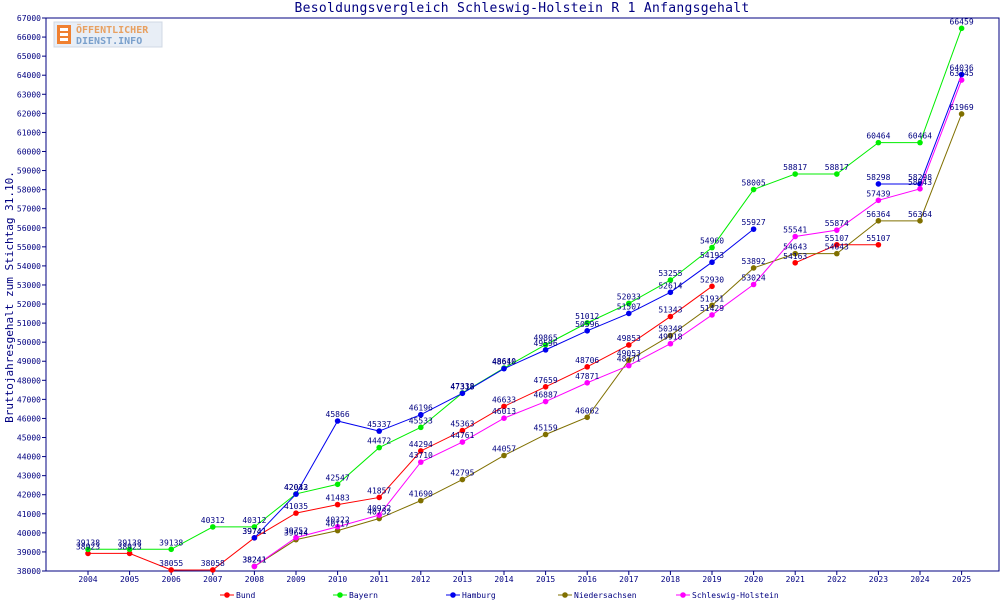  Describe the element at coordinates (29, 476) in the screenshot. I see `y-tick-label: 43000` at that location.